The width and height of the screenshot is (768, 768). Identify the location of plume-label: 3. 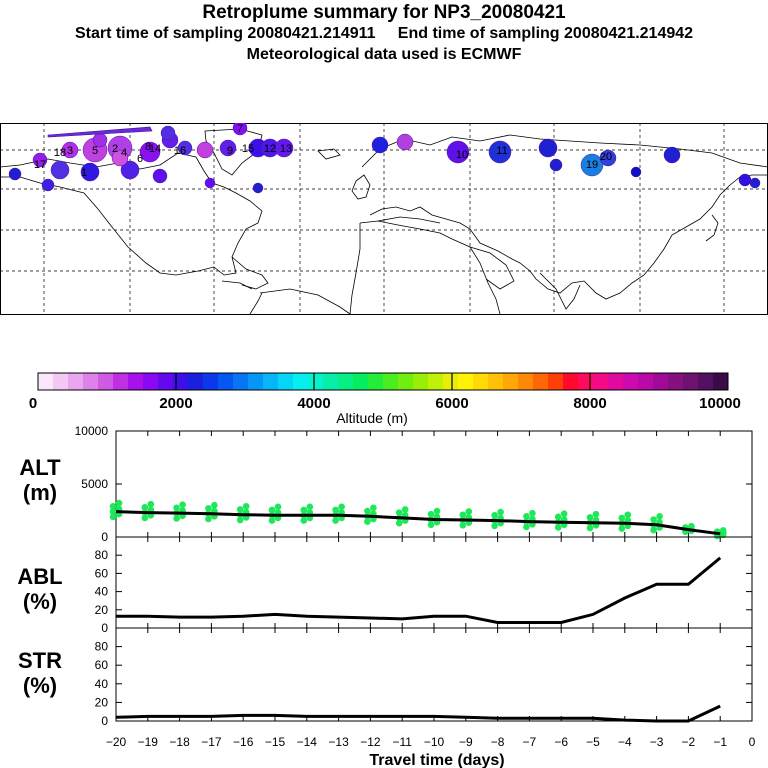
(70, 151).